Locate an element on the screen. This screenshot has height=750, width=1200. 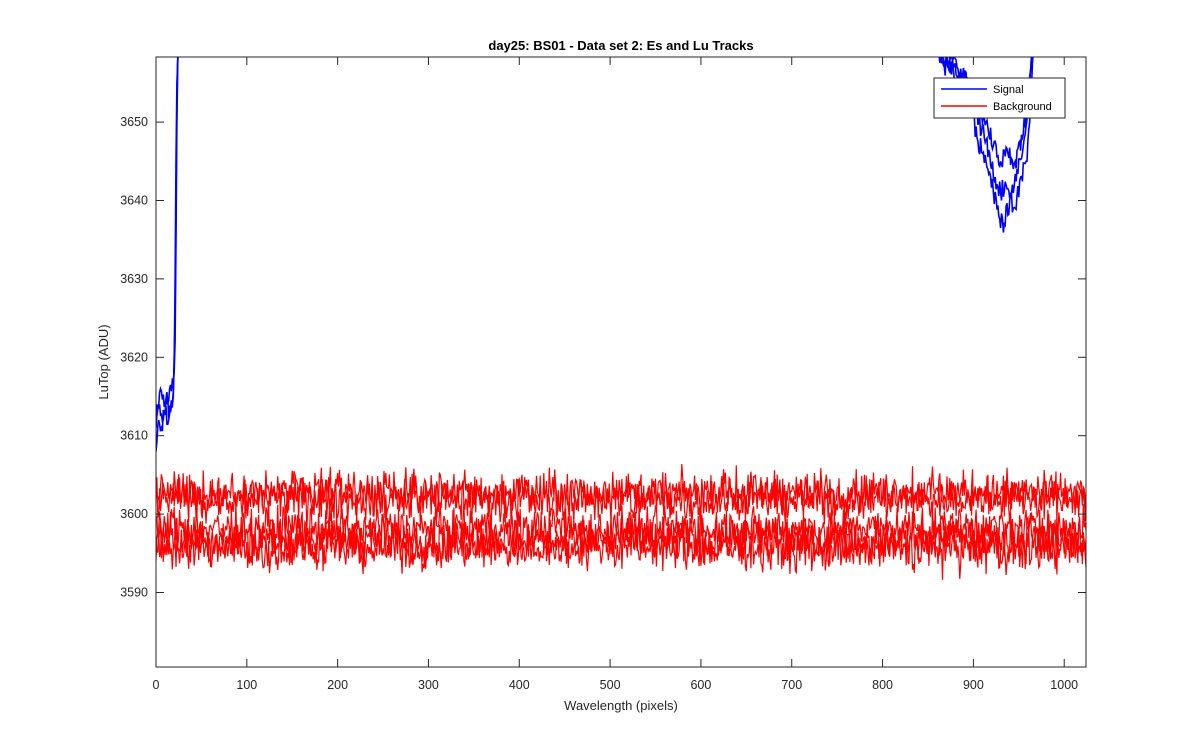
legend: Signal Background is located at coordinates (999, 98).